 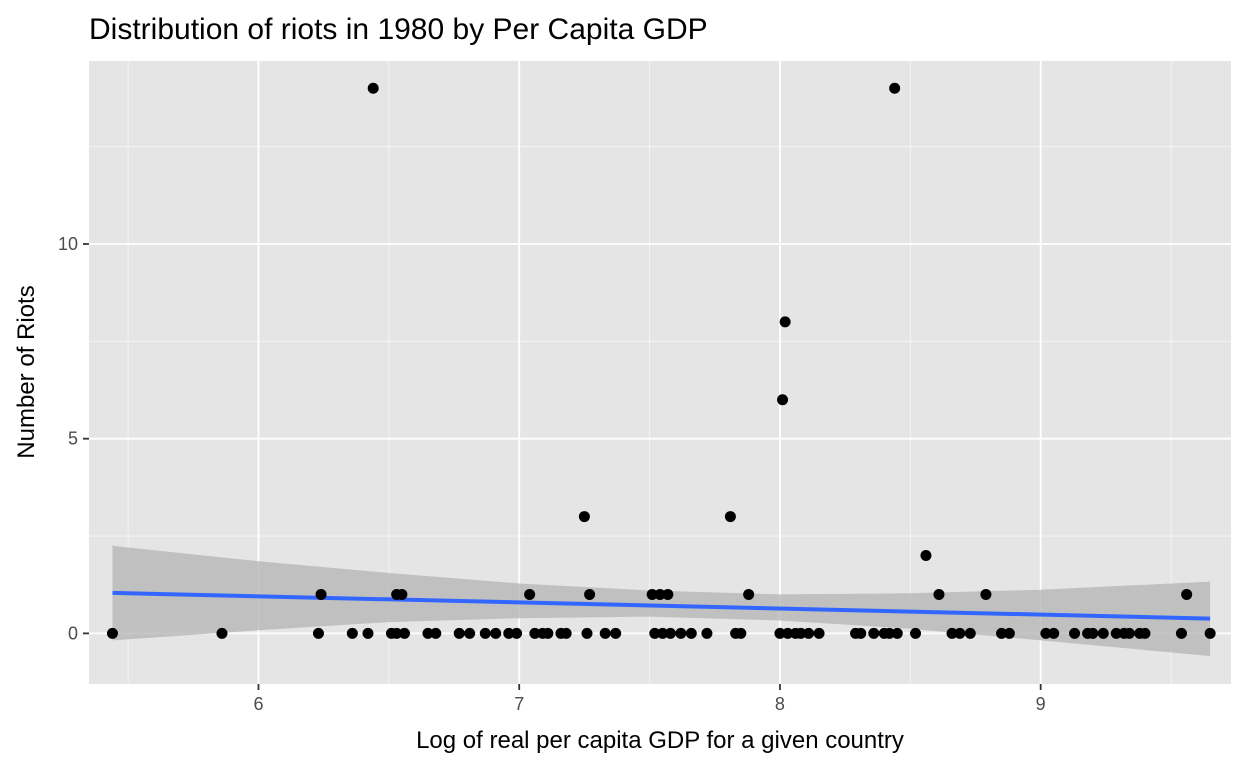 I want to click on confidence-band, so click(x=661, y=600).